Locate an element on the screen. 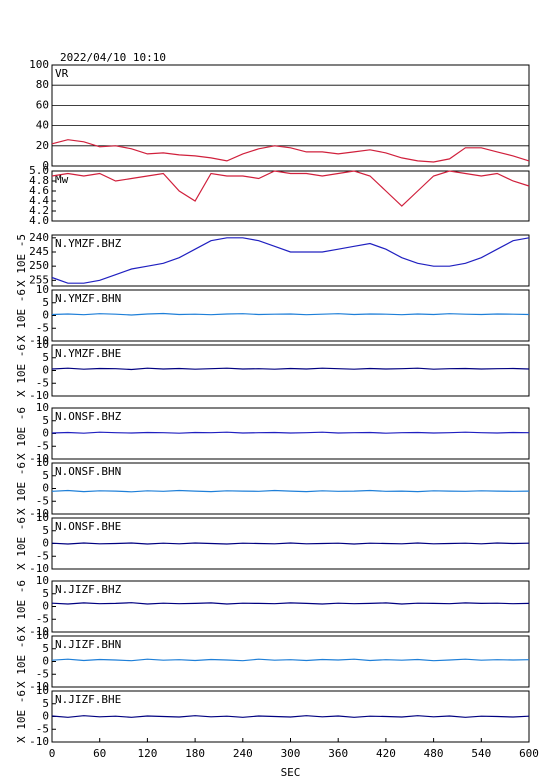 This screenshot has width=554, height=781. panel-label: N.YMZF.BHZ is located at coordinates (88, 243).